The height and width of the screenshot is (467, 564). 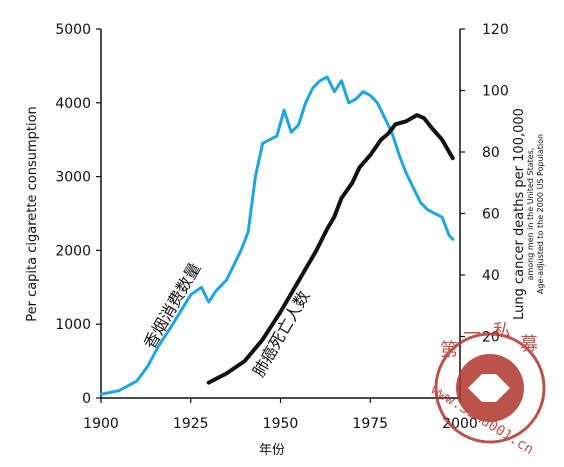 What do you see at coordinates (191, 424) in the screenshot?
I see `x-tick-label: 1925` at bounding box center [191, 424].